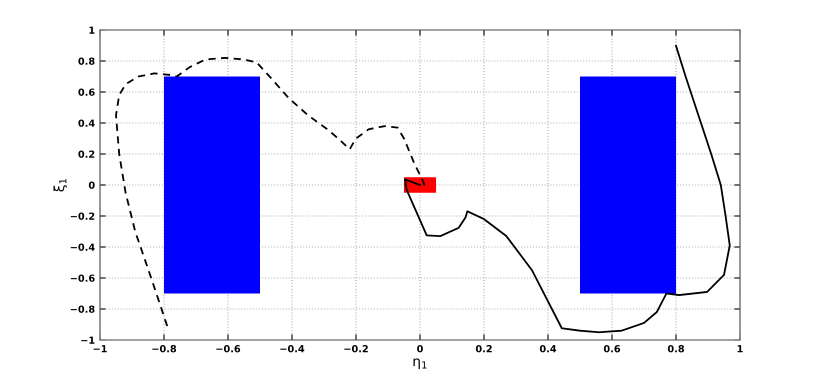  I want to click on x-tick-label: −0.2, so click(356, 348).